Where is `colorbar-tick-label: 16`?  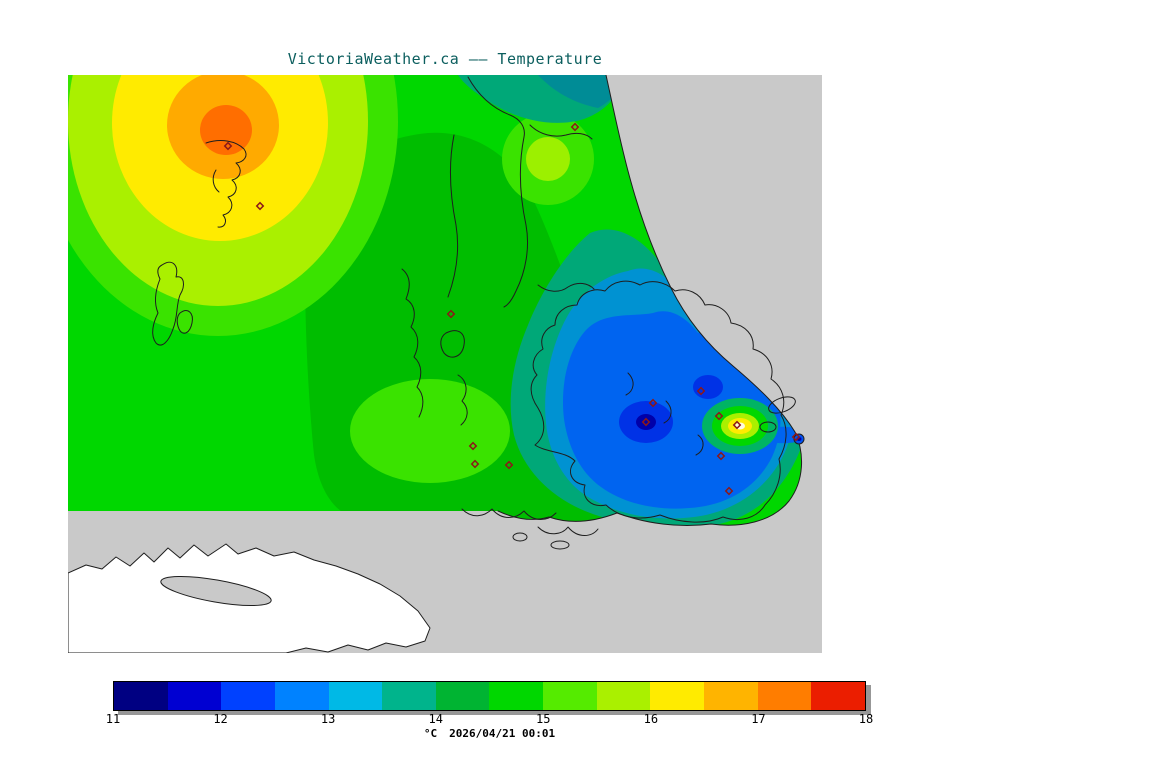 colorbar-tick-label: 16 is located at coordinates (651, 719).